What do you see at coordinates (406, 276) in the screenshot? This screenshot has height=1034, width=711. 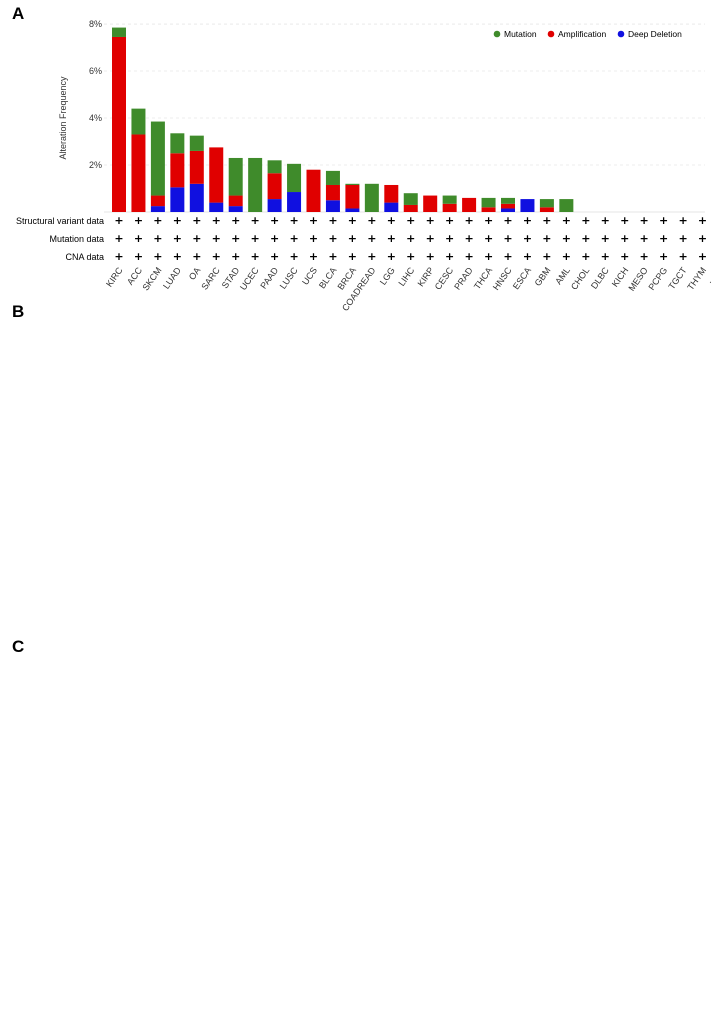 I see `category-label: LIHC` at bounding box center [406, 276].